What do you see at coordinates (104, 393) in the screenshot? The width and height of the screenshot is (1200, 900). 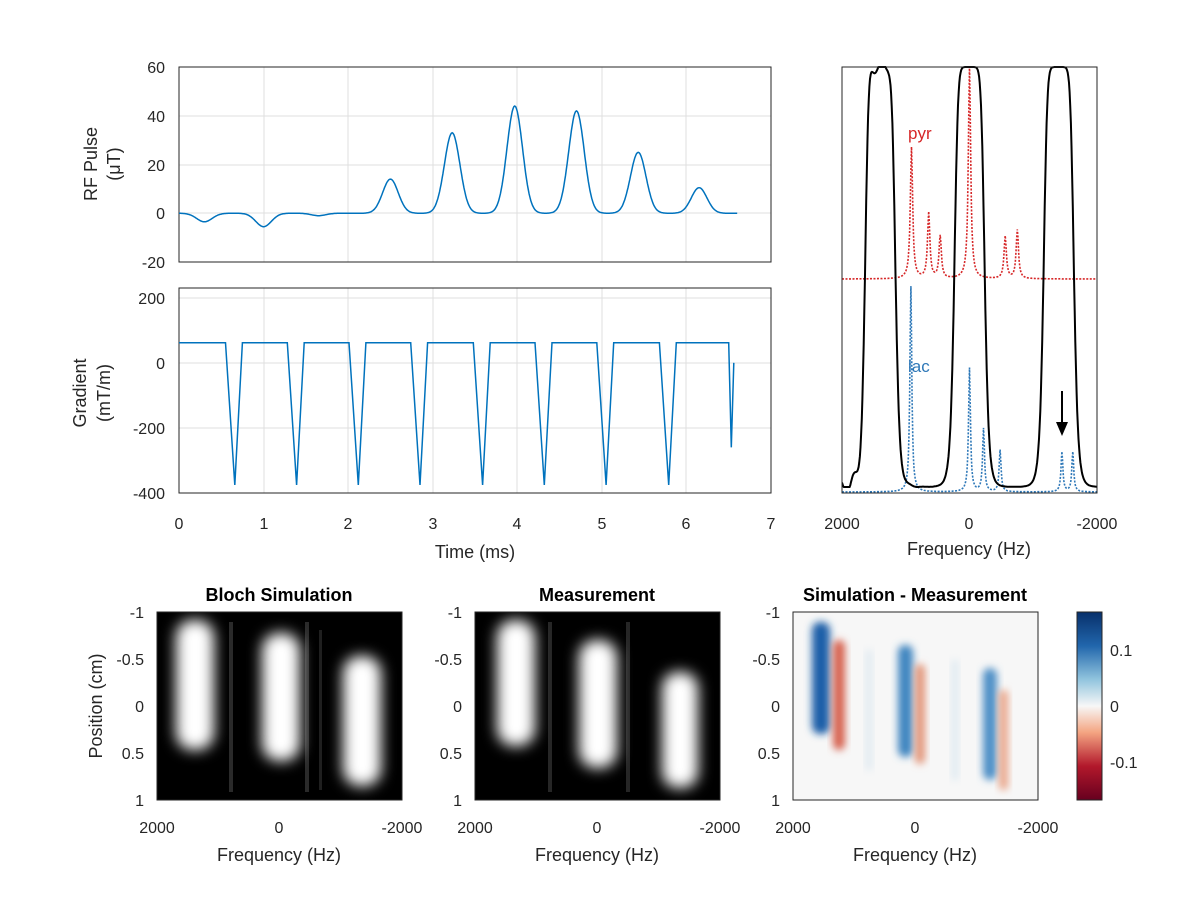 I see `gradient-ylabel-line2: (mT/m)` at bounding box center [104, 393].